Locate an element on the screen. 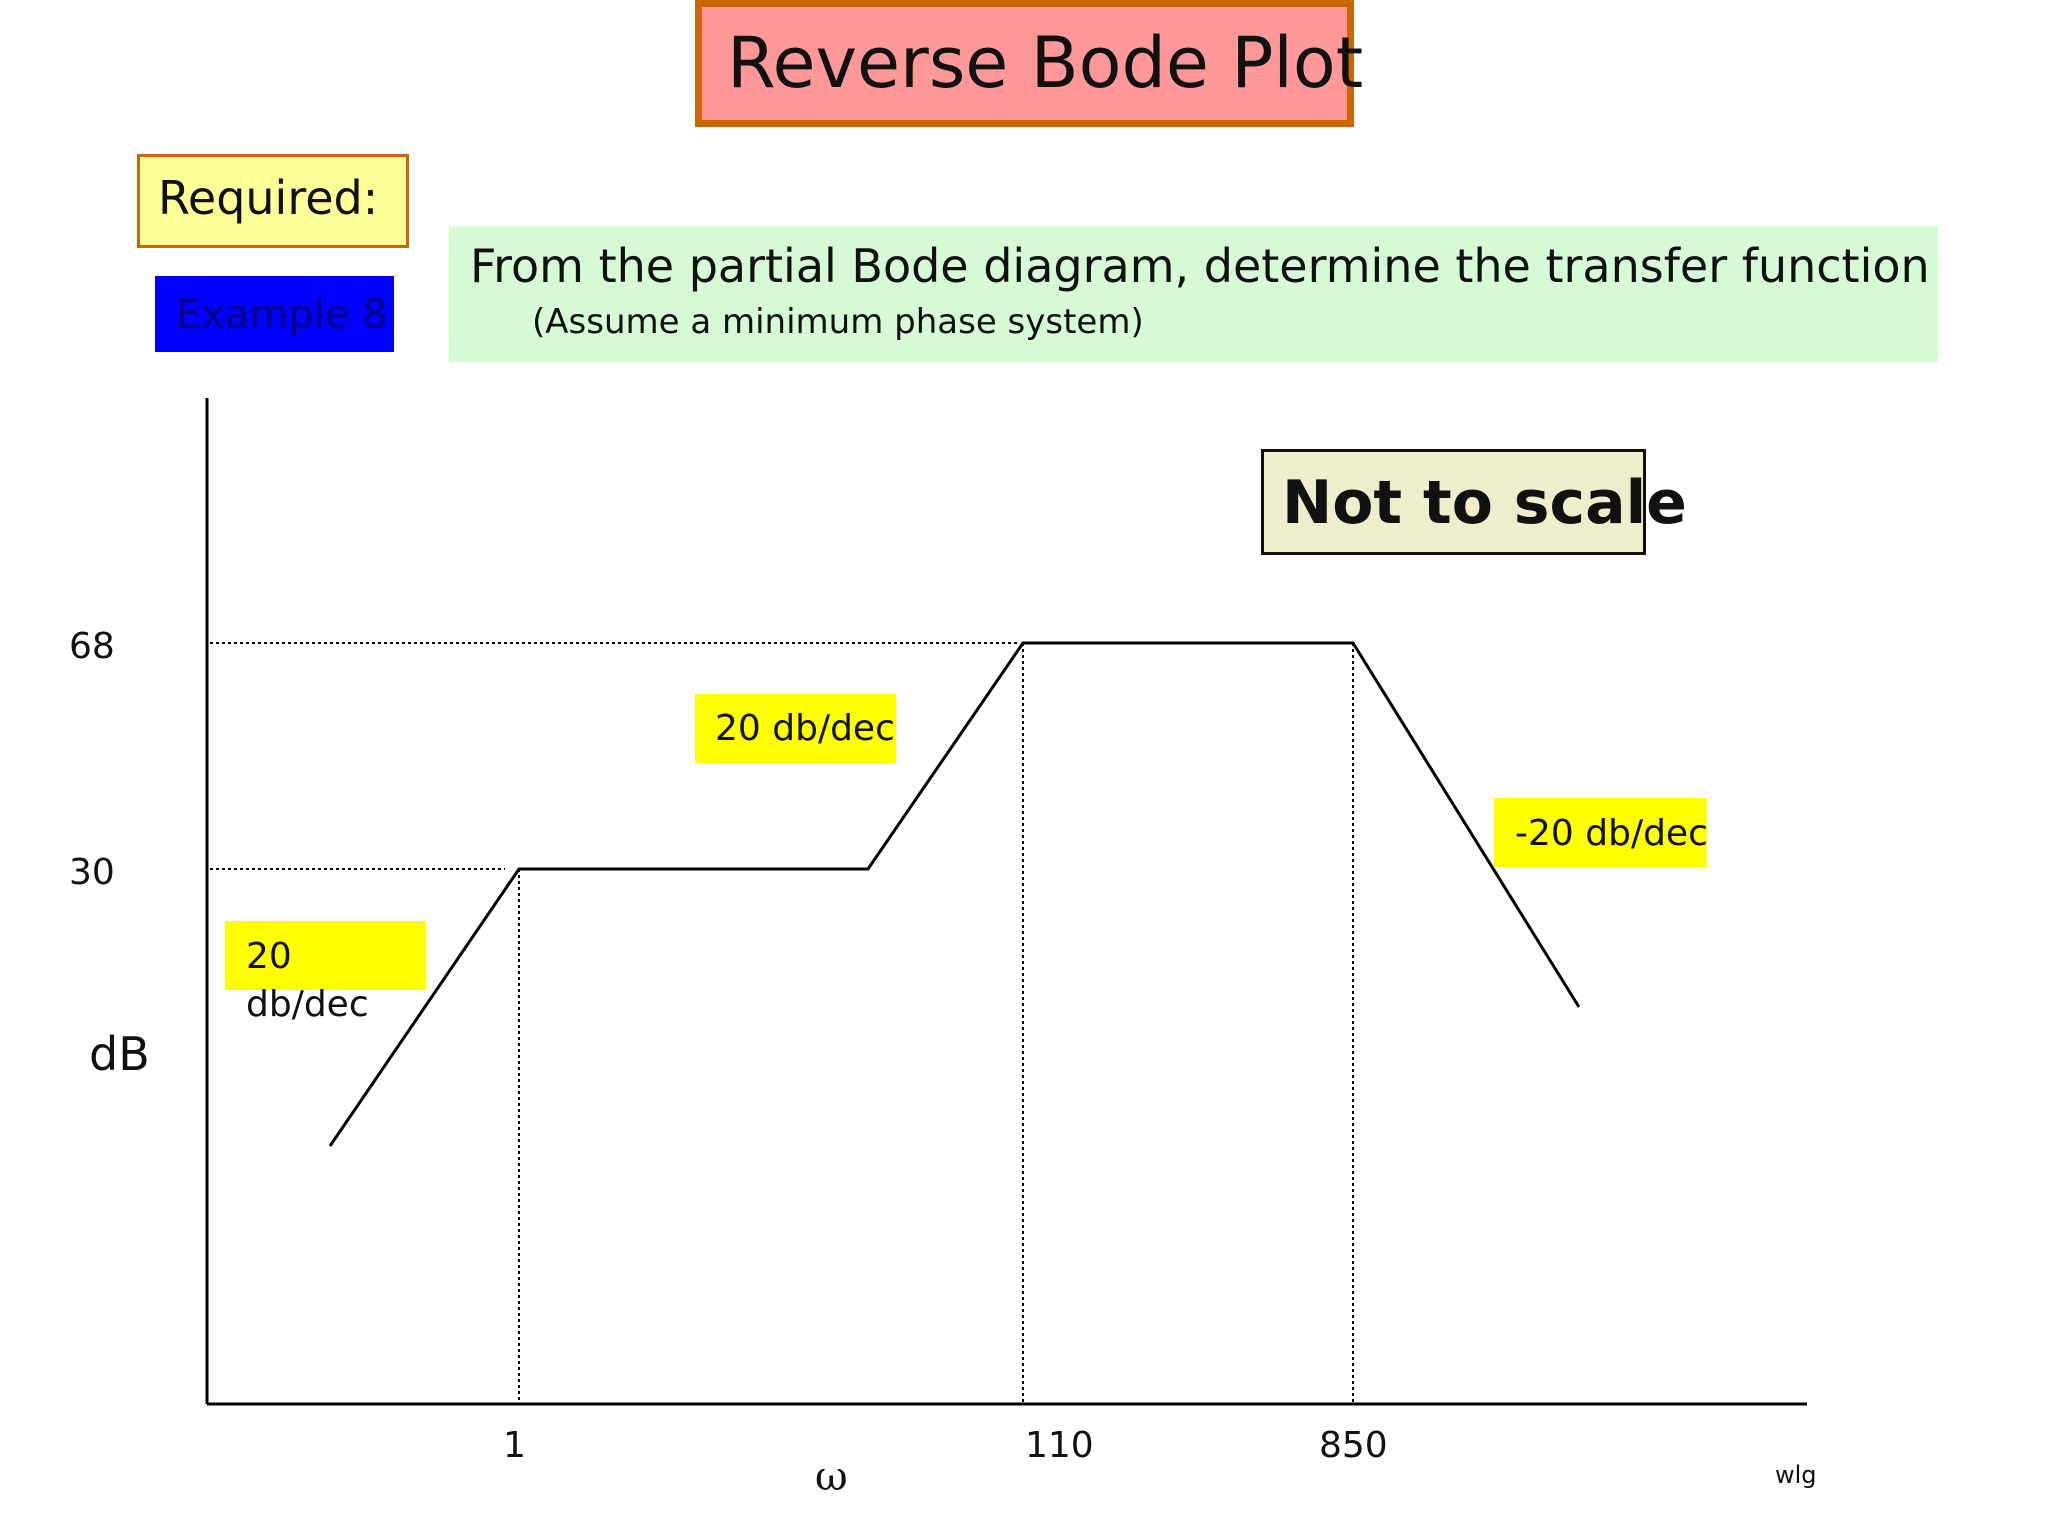  page-title: Reverse Bode Plot is located at coordinates (1045, 63).